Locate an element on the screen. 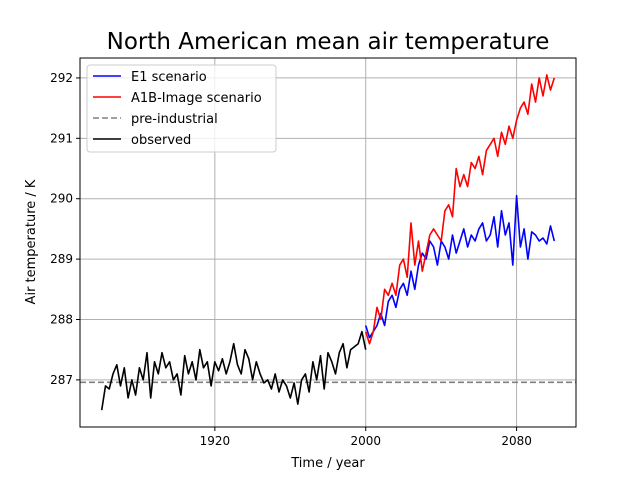  chart-title: North American mean air temperature is located at coordinates (328, 42).